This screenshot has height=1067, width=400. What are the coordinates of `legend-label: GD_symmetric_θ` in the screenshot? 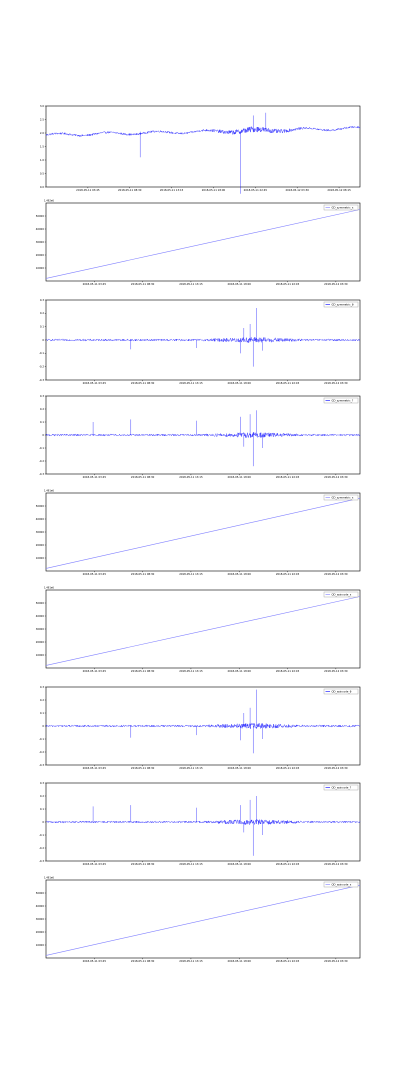 It's located at (343, 304).